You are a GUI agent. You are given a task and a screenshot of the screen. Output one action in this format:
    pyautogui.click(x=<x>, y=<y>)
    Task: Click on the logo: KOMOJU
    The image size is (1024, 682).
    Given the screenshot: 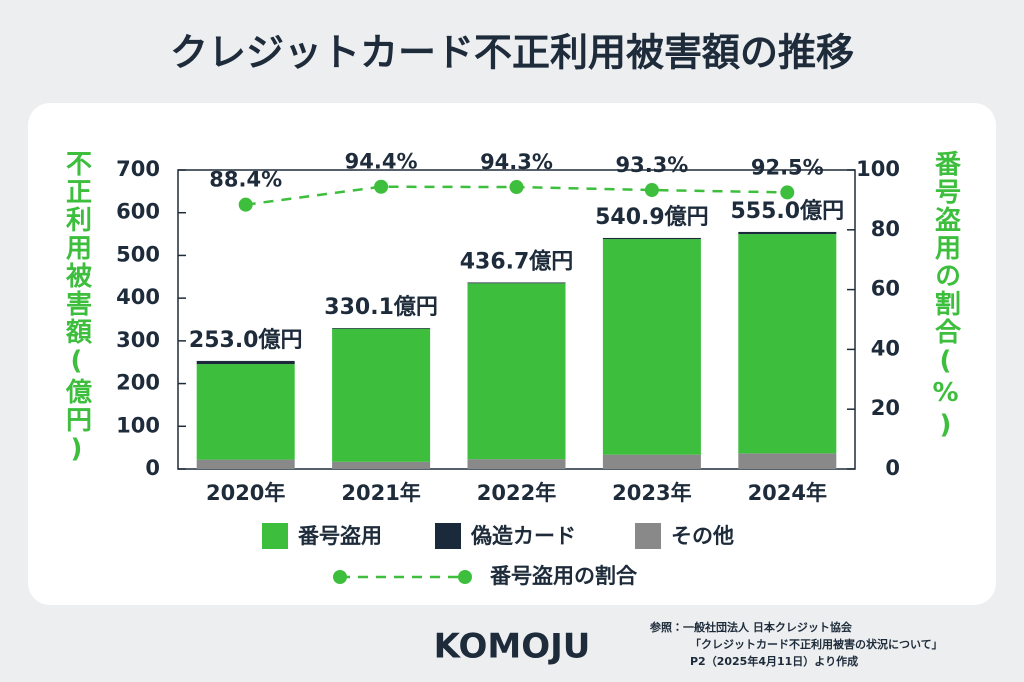 What is the action you would take?
    pyautogui.click(x=512, y=647)
    